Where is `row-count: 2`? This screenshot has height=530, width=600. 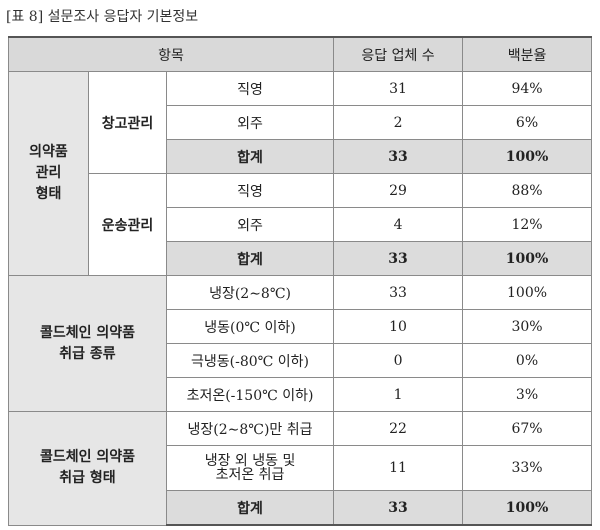
row-count: 2 is located at coordinates (398, 122).